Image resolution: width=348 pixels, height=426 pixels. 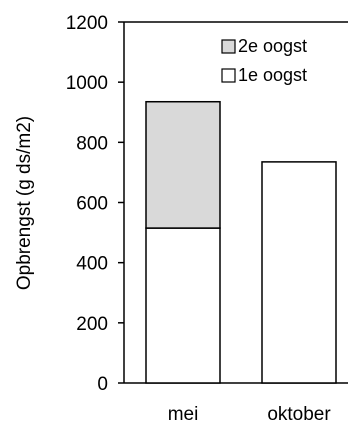 I want to click on y-tick-group: 0 200 400 600 800 1000 1200, so click(x=95, y=204).